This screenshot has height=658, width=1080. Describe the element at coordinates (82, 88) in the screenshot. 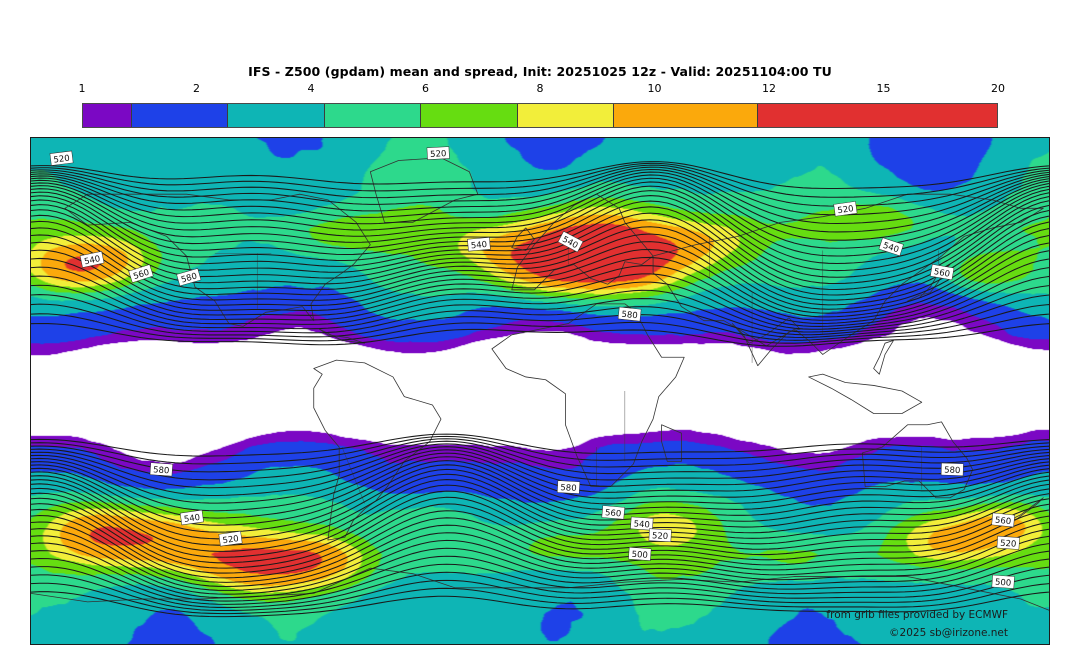

I see `colorbar-tick-1: 1` at that location.